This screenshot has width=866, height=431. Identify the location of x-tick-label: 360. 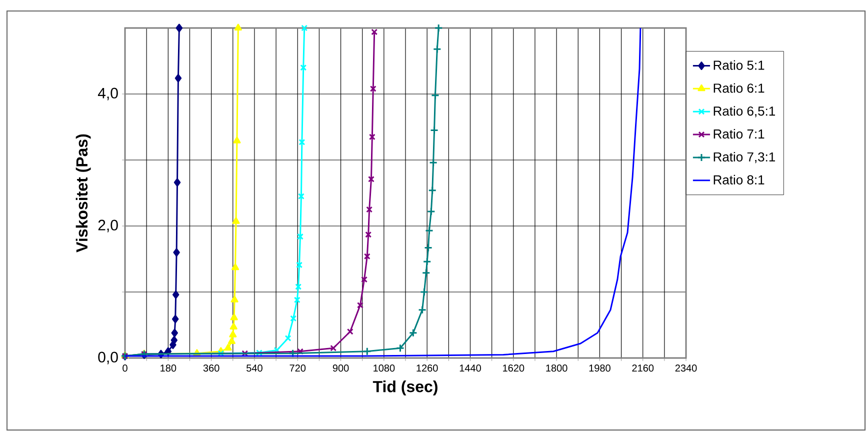
(211, 368).